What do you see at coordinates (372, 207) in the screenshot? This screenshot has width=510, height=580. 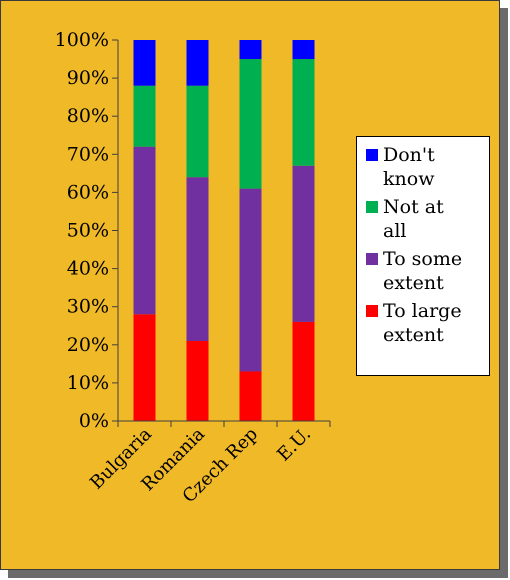 I see `legend-swatch-not-at-all` at bounding box center [372, 207].